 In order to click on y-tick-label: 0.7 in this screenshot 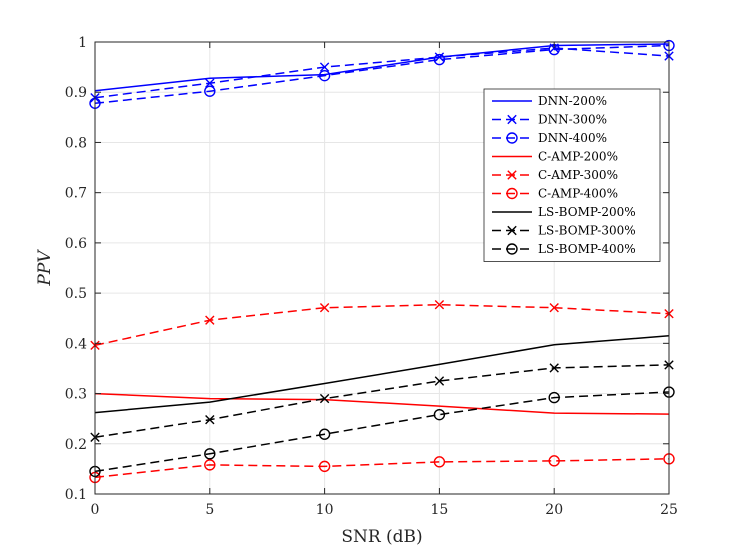, I will do `click(76, 194)`.